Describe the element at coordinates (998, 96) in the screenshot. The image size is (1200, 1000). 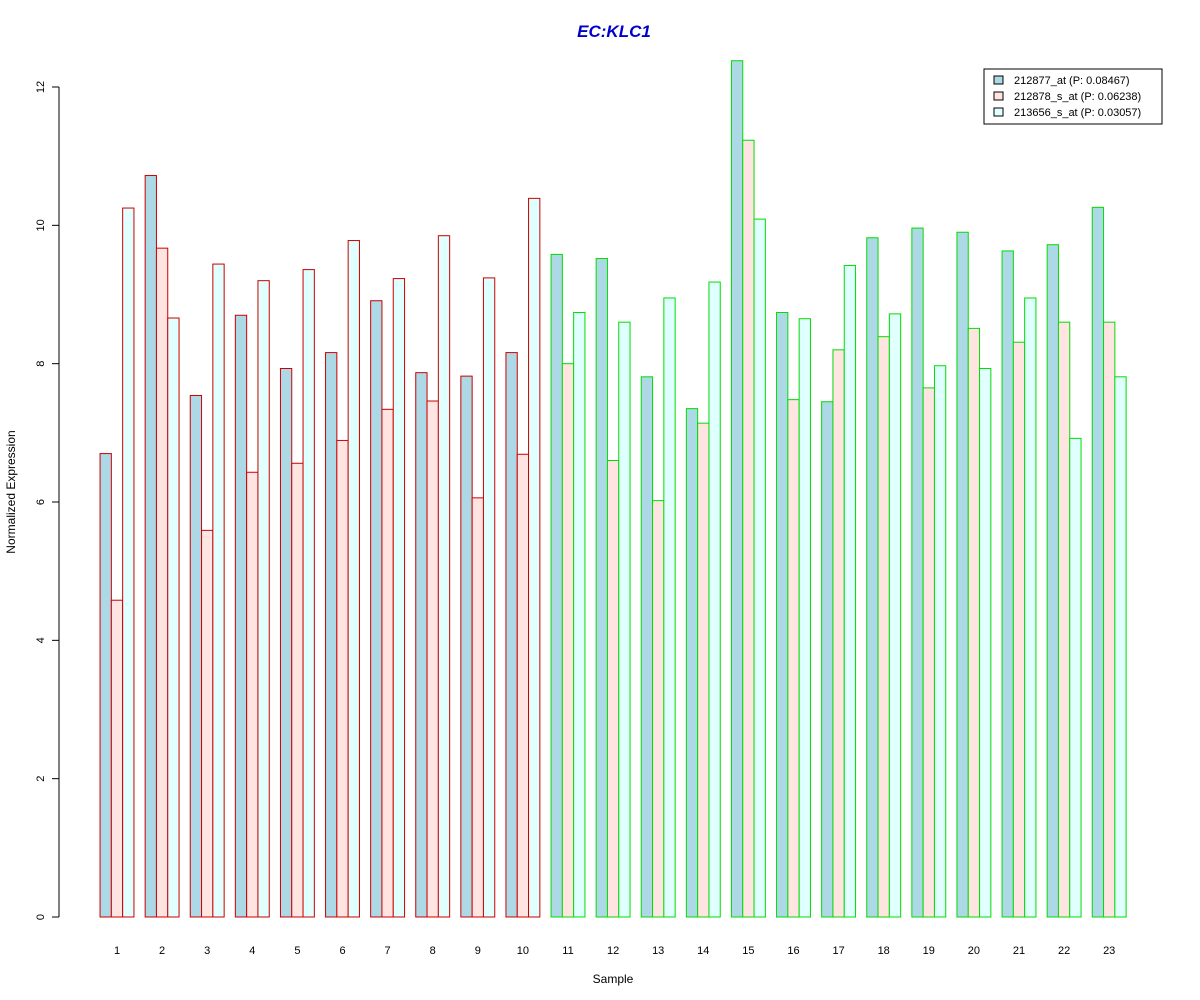
I see `legend-swatch` at that location.